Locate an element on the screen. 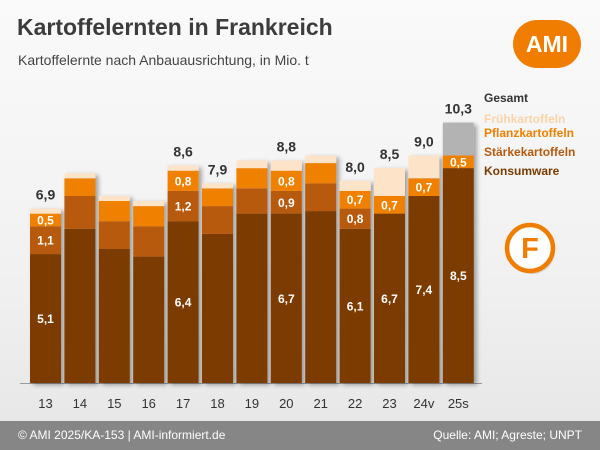  value-label: 6,7 is located at coordinates (286, 299).